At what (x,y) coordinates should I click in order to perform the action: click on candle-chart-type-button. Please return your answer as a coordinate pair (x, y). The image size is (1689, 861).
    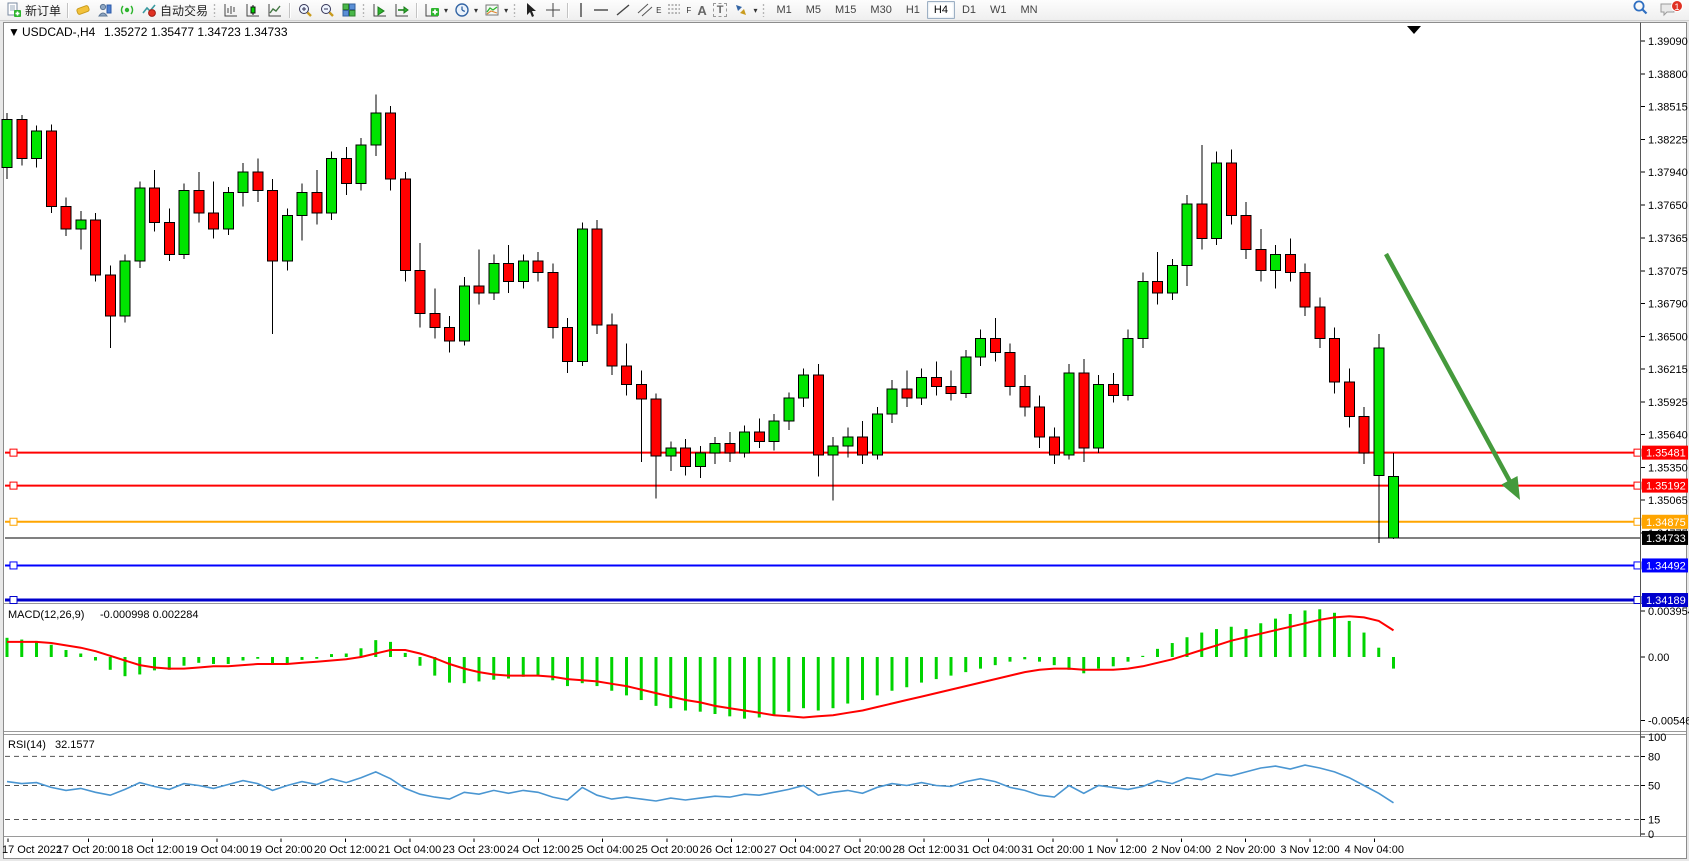
    Looking at the image, I should click on (253, 10).